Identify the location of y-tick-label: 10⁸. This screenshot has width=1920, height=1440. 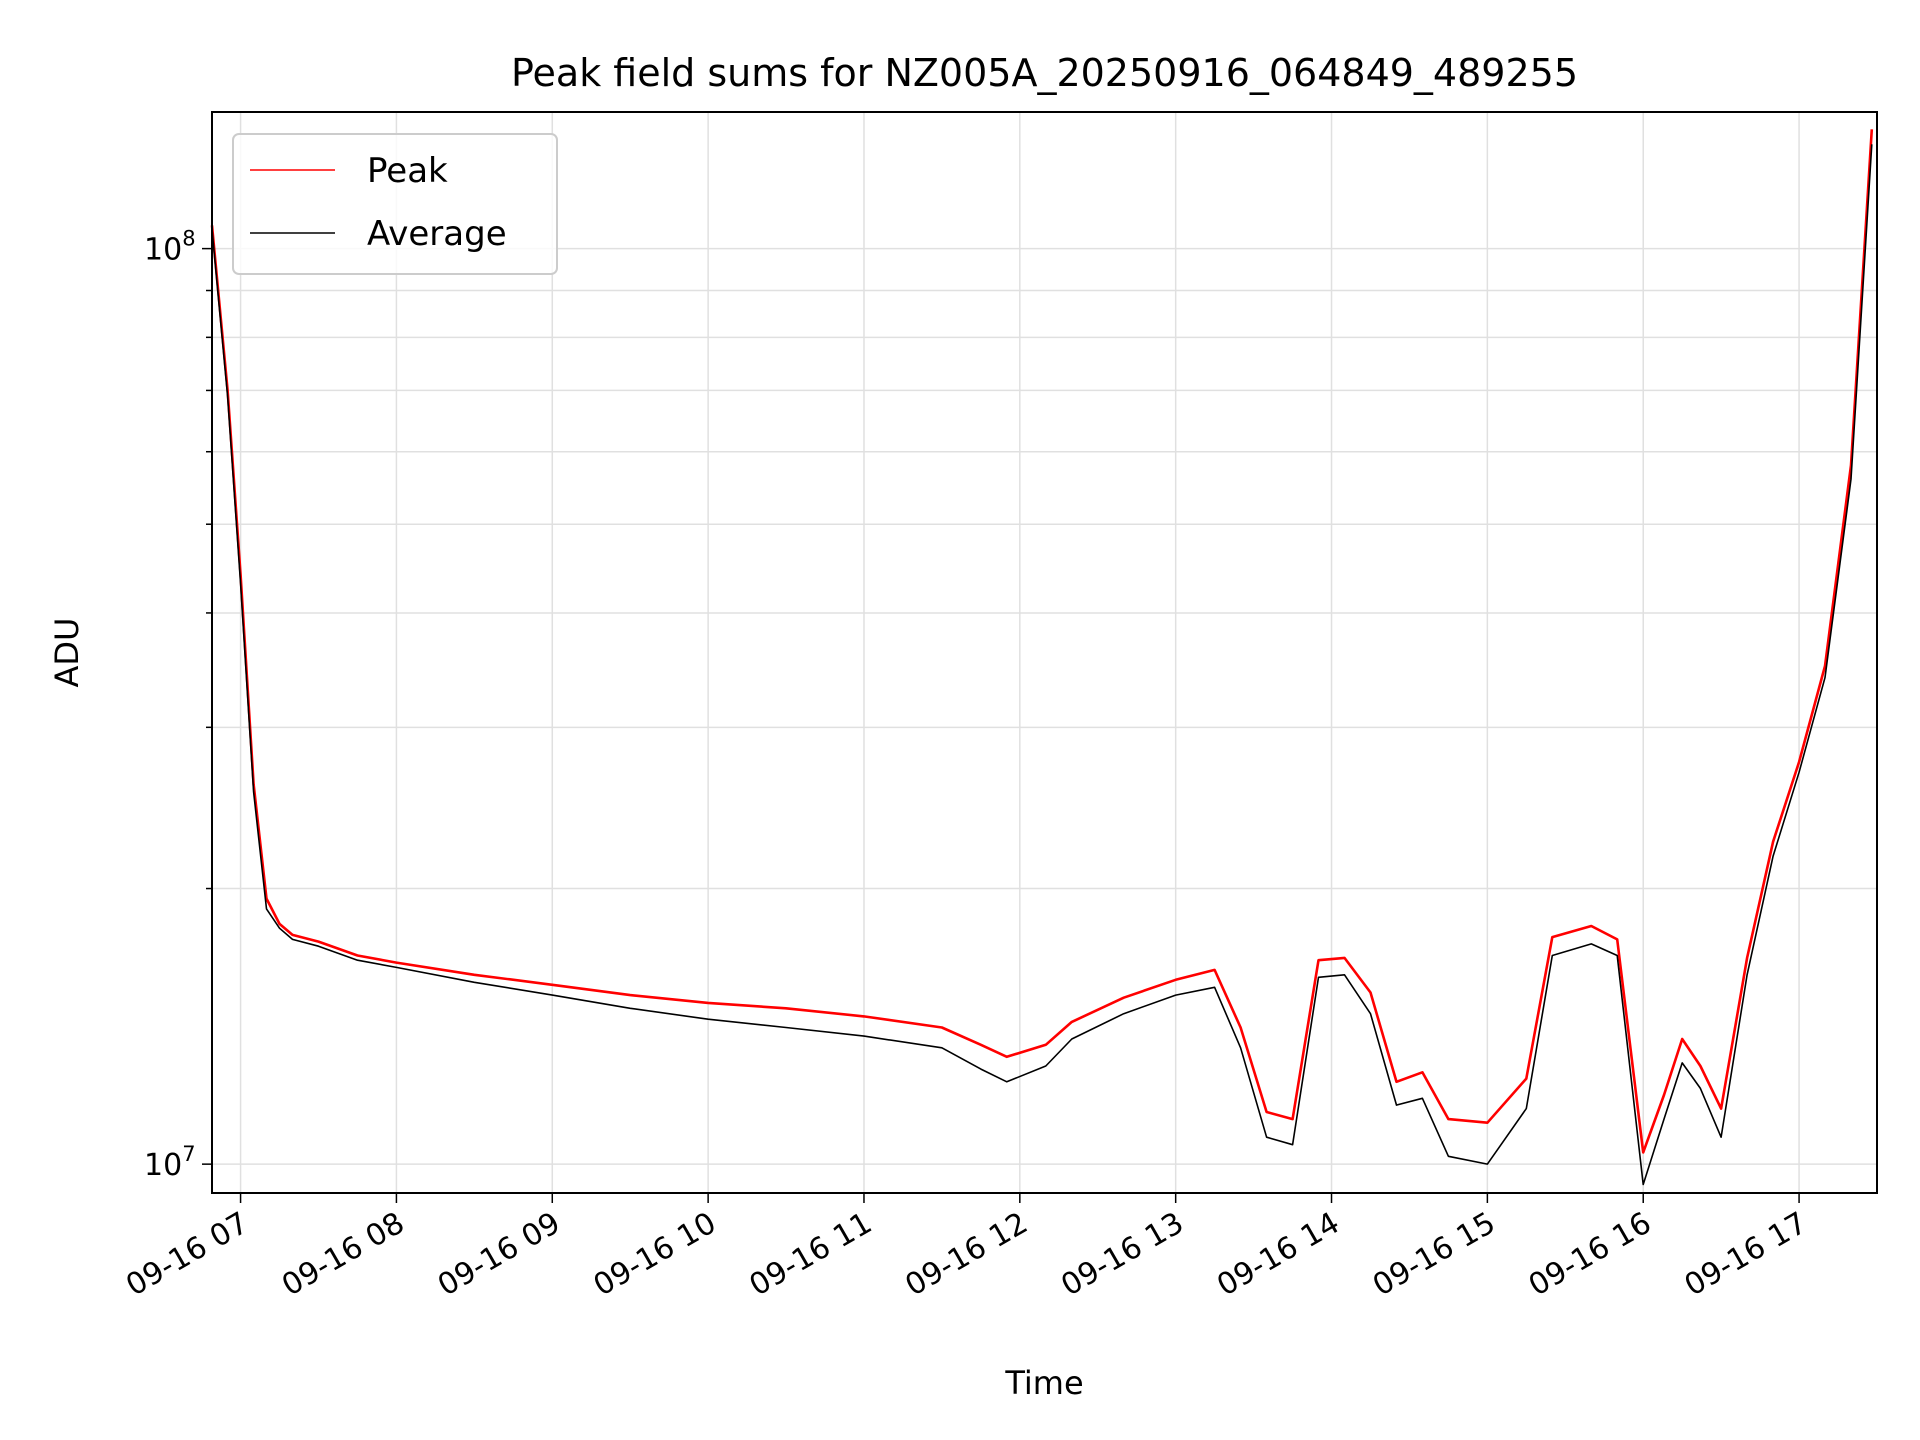
(170, 247).